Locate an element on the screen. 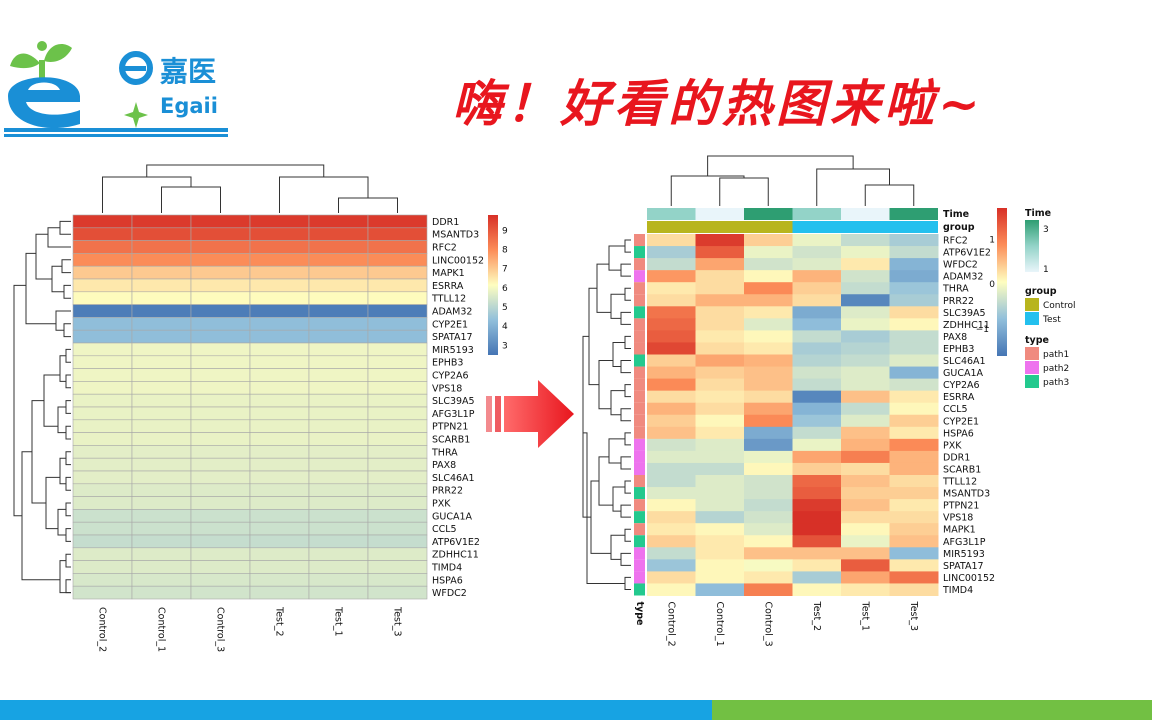 Image resolution: width=1152 pixels, height=720 pixels. group-legend-swatch is located at coordinates (1032, 318).